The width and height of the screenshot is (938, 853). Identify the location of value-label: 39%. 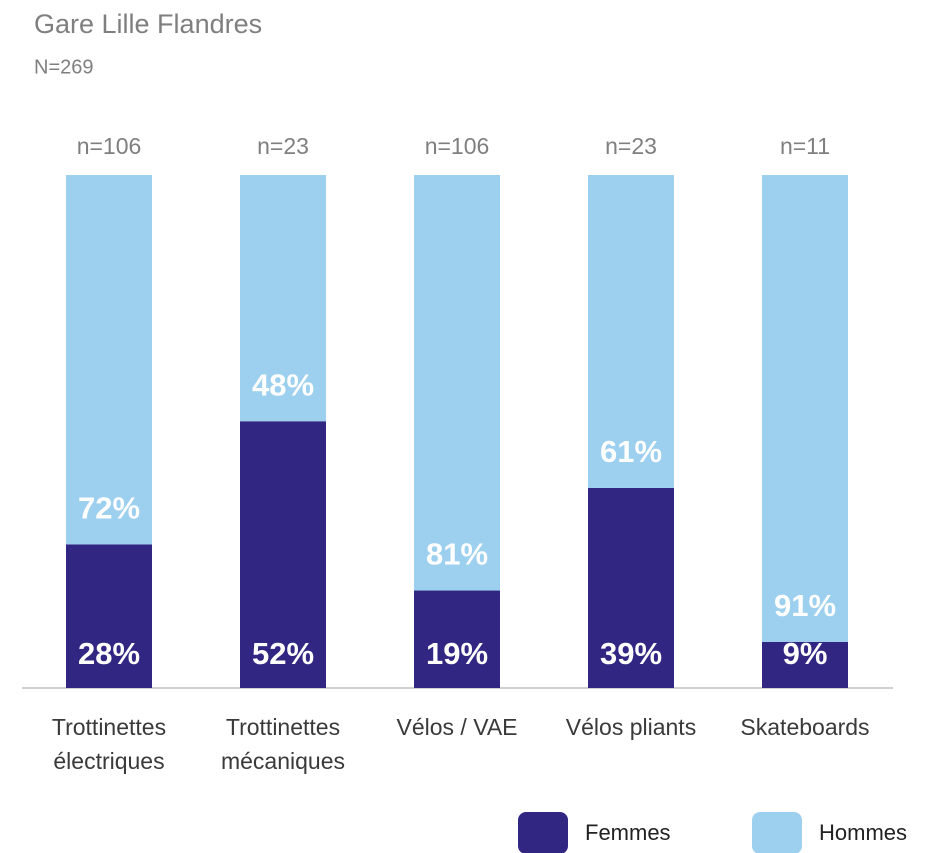
(631, 653).